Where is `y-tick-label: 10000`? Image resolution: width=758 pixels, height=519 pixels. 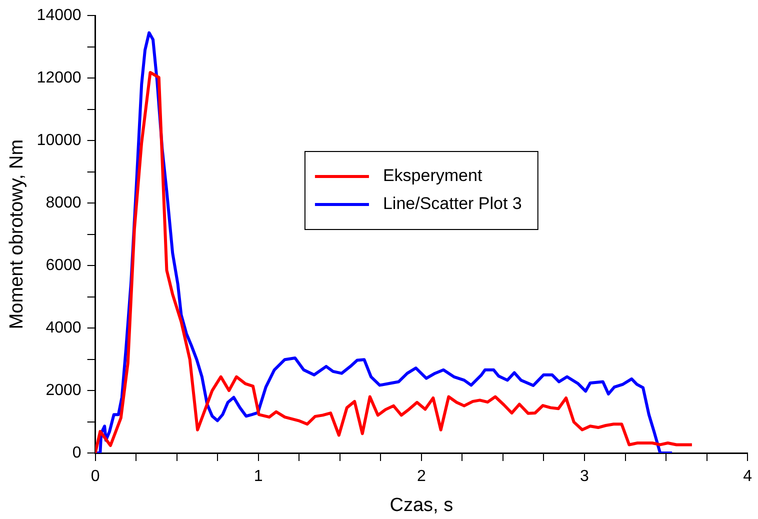 y-tick-label: 10000 is located at coordinates (59, 140).